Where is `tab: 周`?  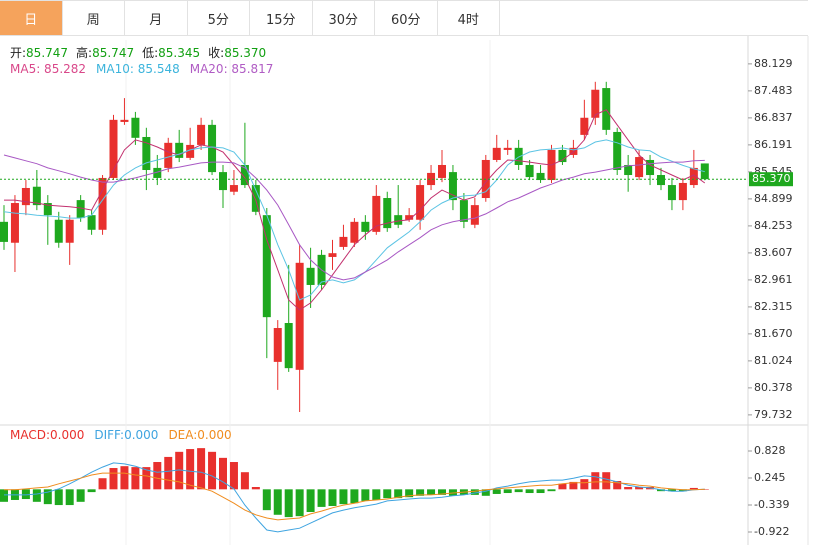
tab: 周 is located at coordinates (94, 18).